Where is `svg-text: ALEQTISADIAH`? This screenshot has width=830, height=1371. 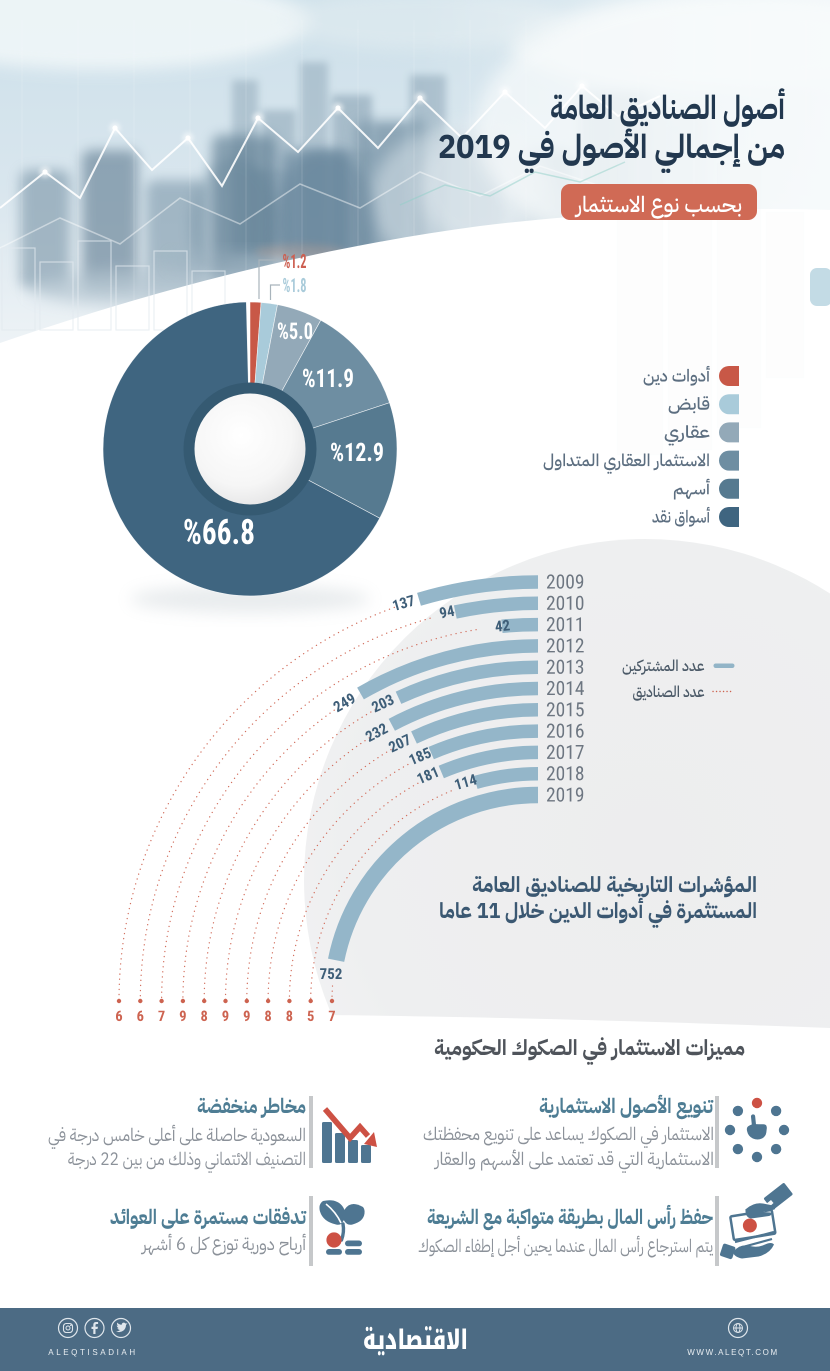 svg-text: ALEQTISADIAH is located at coordinates (92, 1352).